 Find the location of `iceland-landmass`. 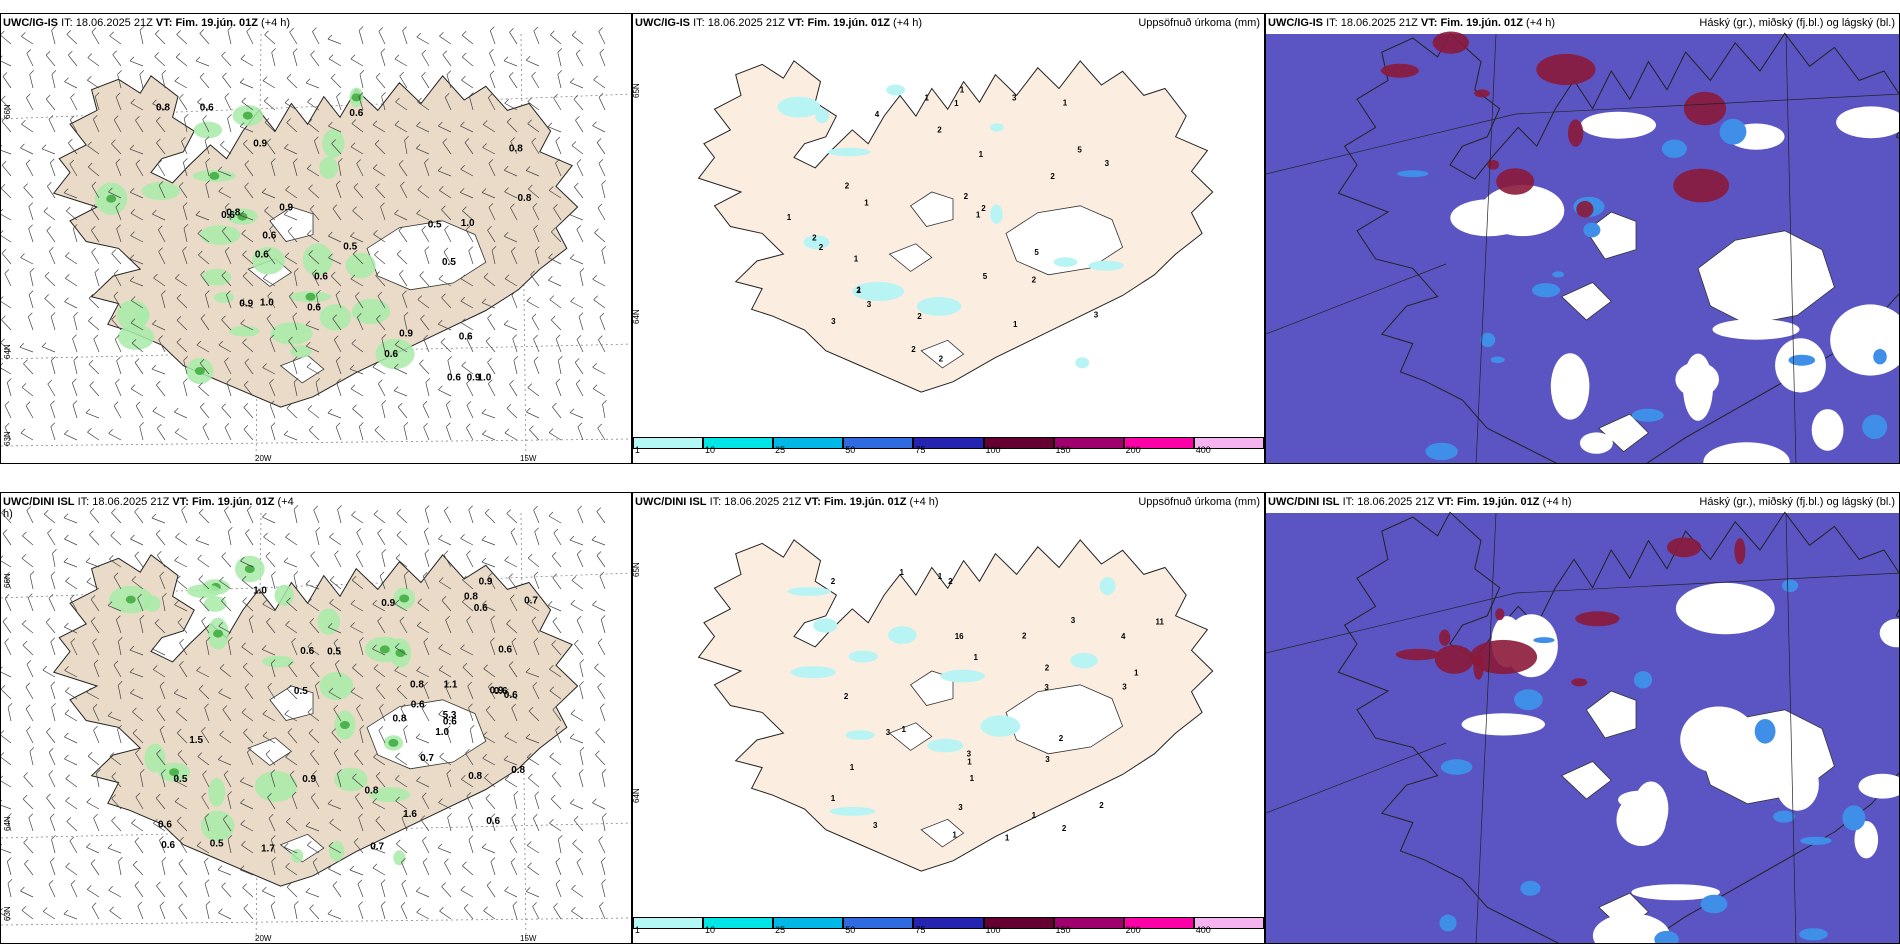

iceland-landmass is located at coordinates (1618, 727).